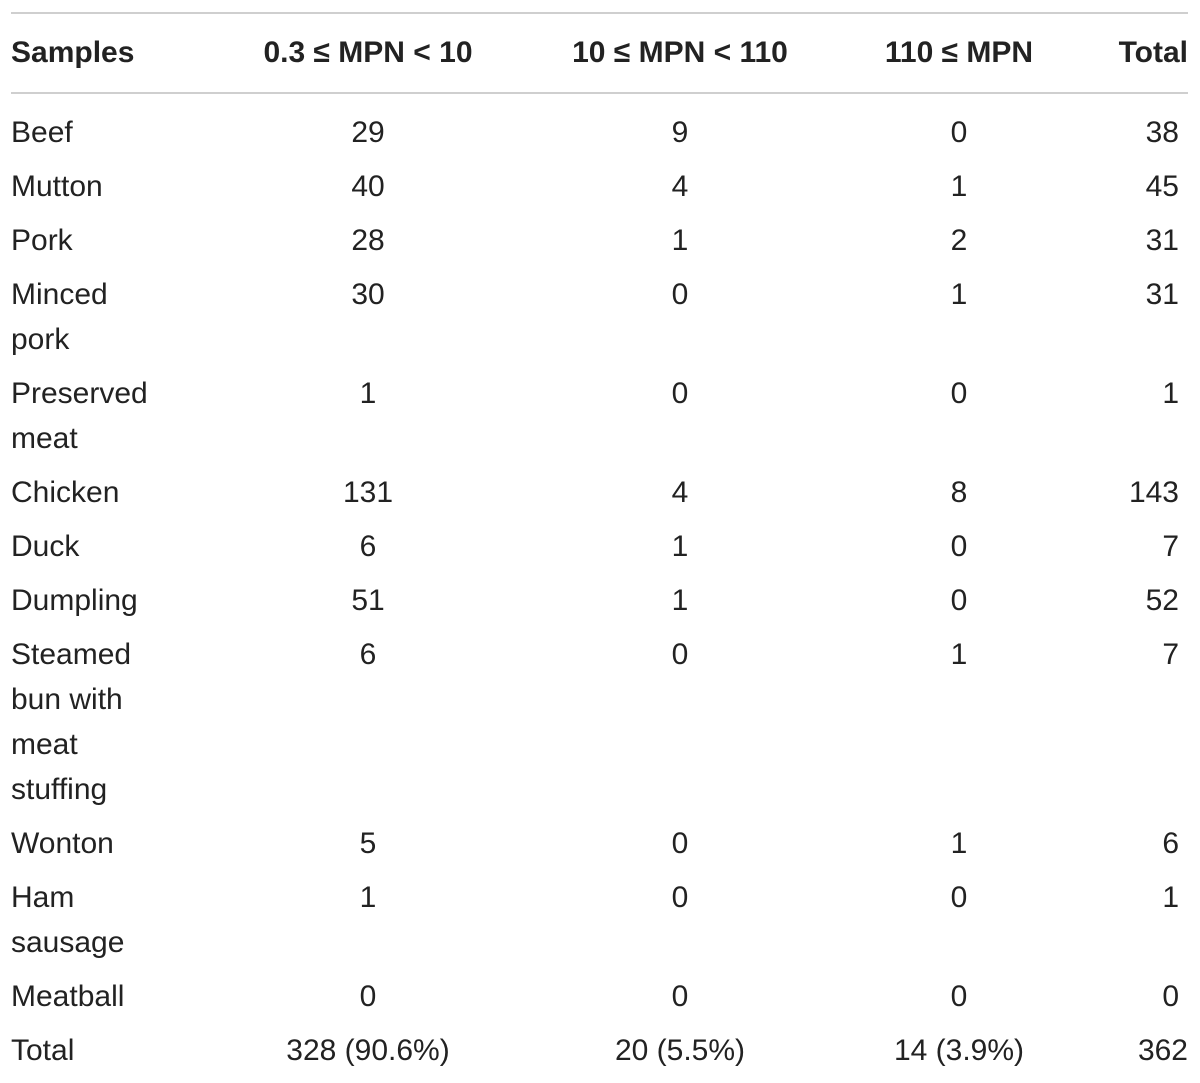  What do you see at coordinates (680, 132) in the screenshot?
I see `mpn-mid-cell: 9` at bounding box center [680, 132].